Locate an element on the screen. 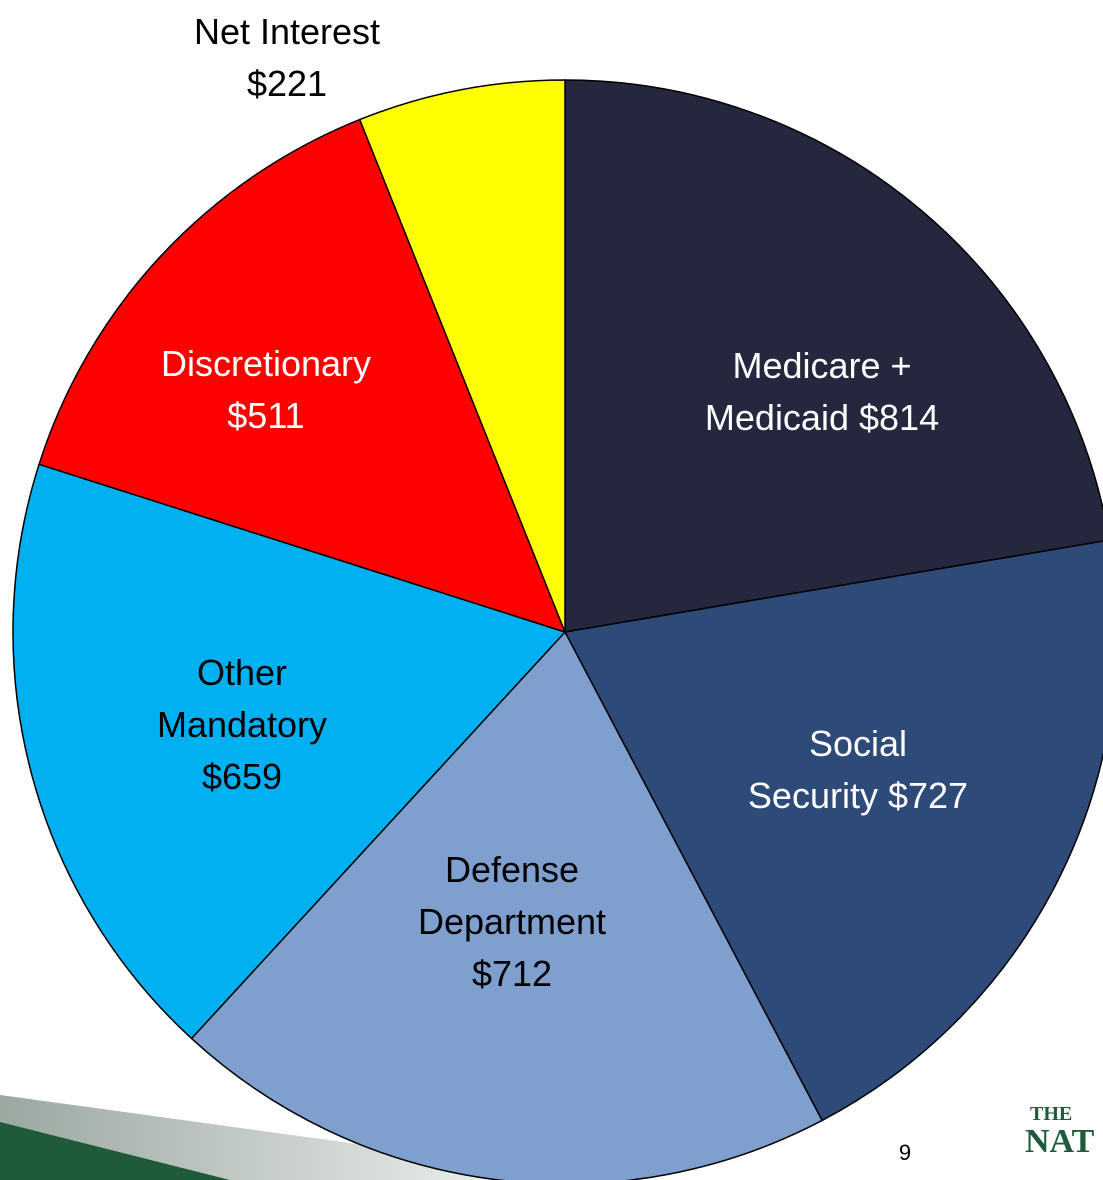 Image resolution: width=1103 pixels, height=1180 pixels. slice-label: Net Interest $221 is located at coordinates (287, 71).